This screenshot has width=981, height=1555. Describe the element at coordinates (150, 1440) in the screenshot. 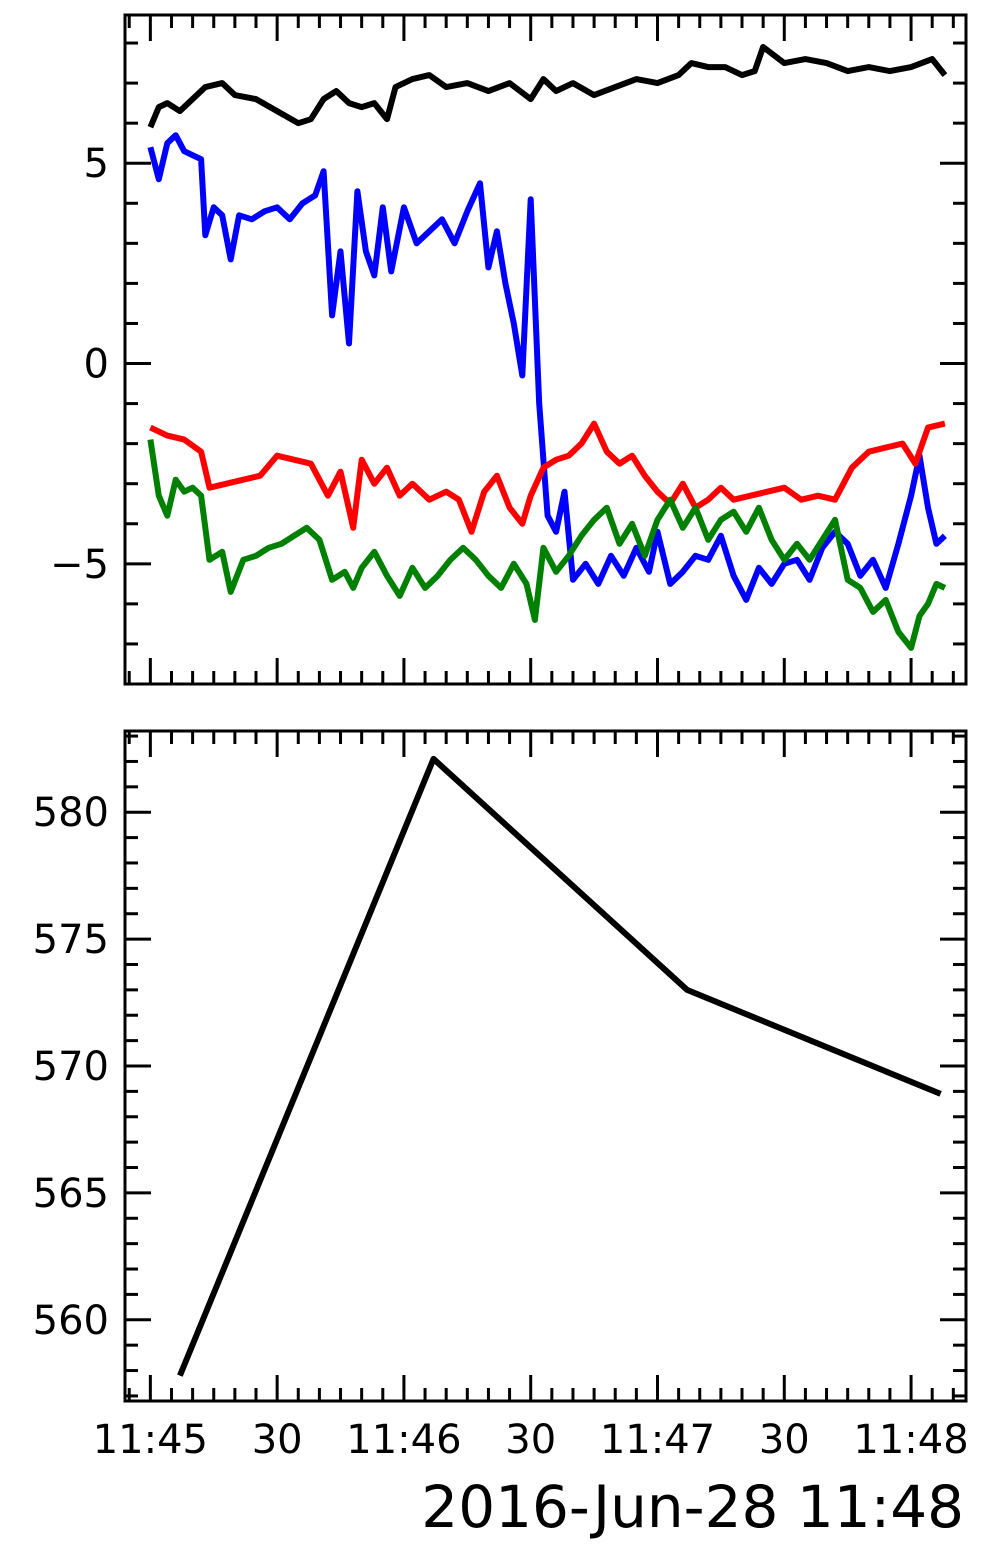

I see `x-tick-label: 11:45` at that location.